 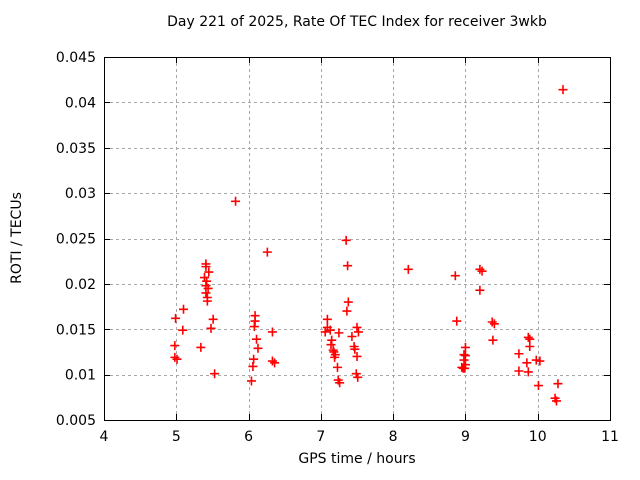 What do you see at coordinates (393, 437) in the screenshot?
I see `x-tick-label: 8` at bounding box center [393, 437].